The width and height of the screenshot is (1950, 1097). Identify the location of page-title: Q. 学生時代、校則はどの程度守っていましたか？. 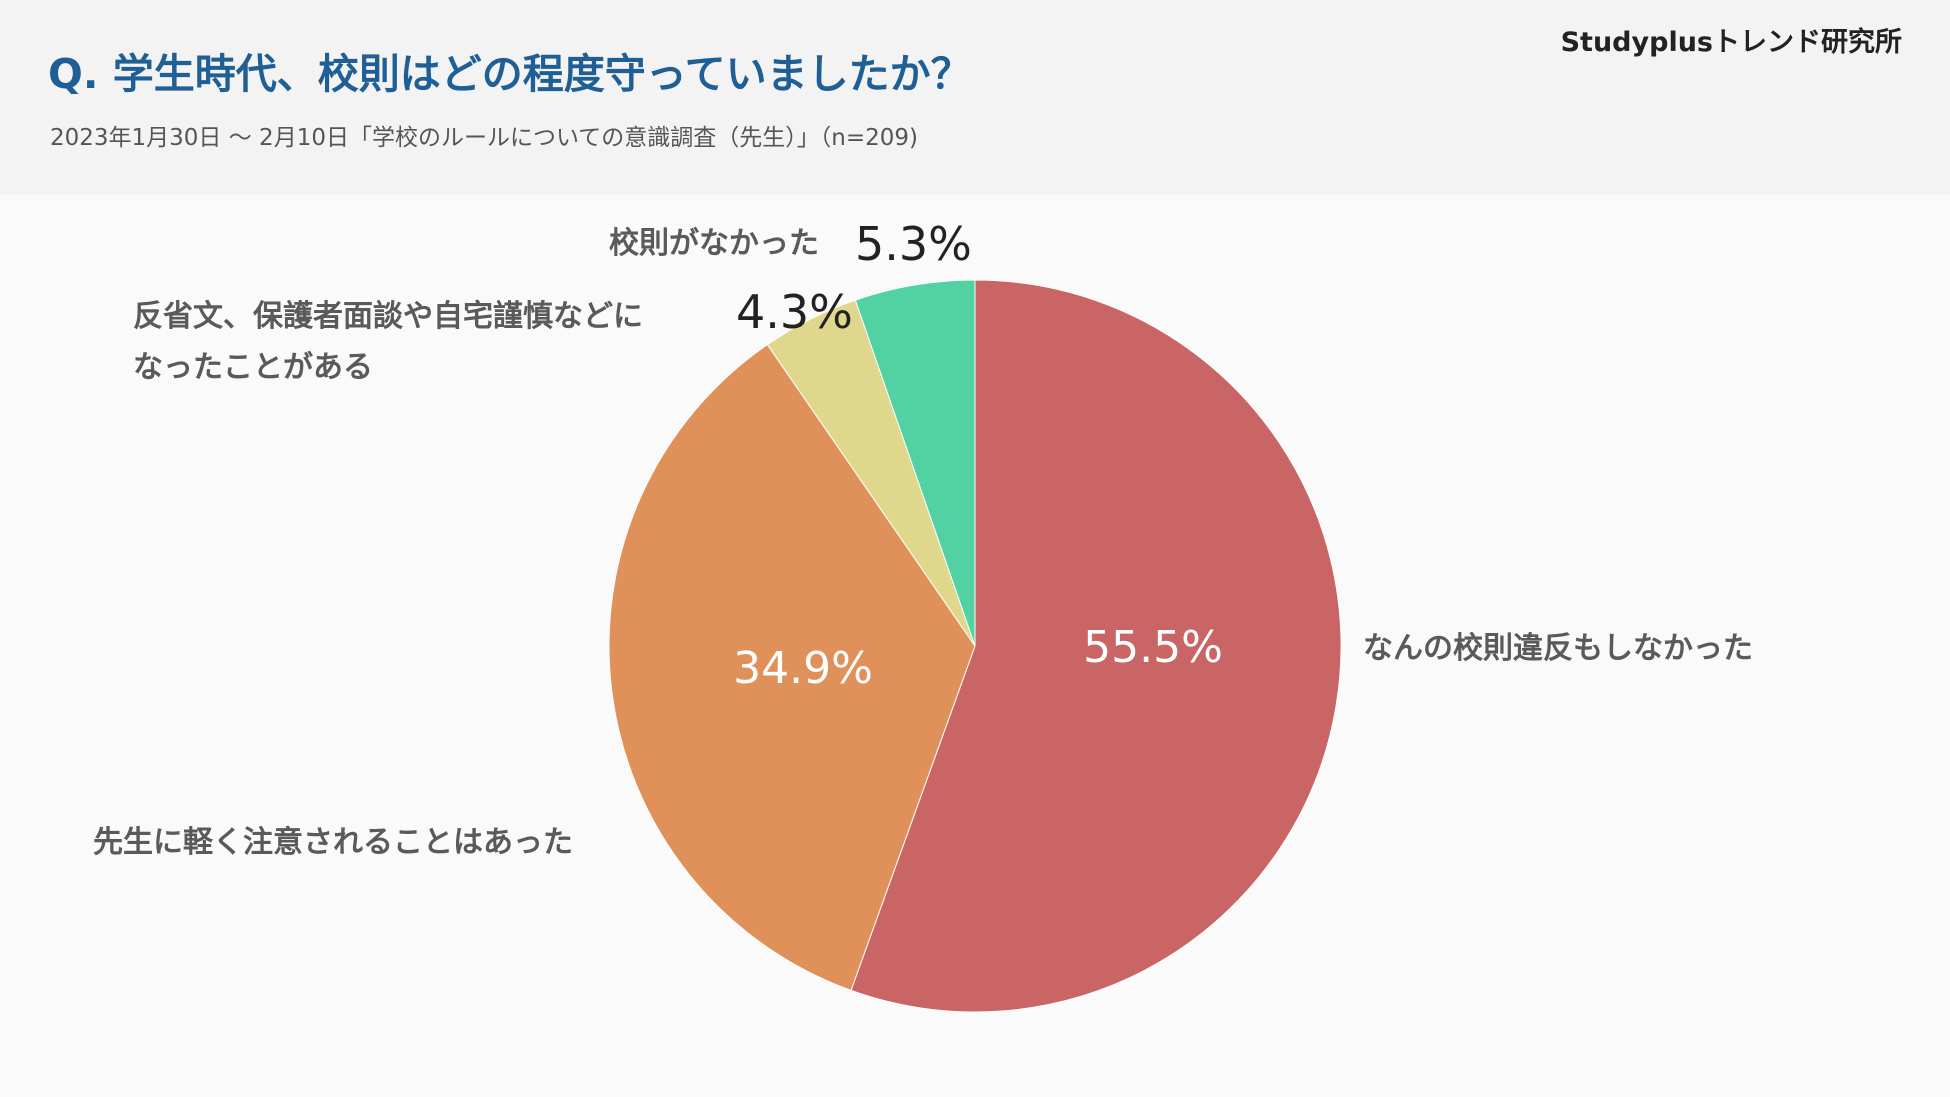
(510, 74).